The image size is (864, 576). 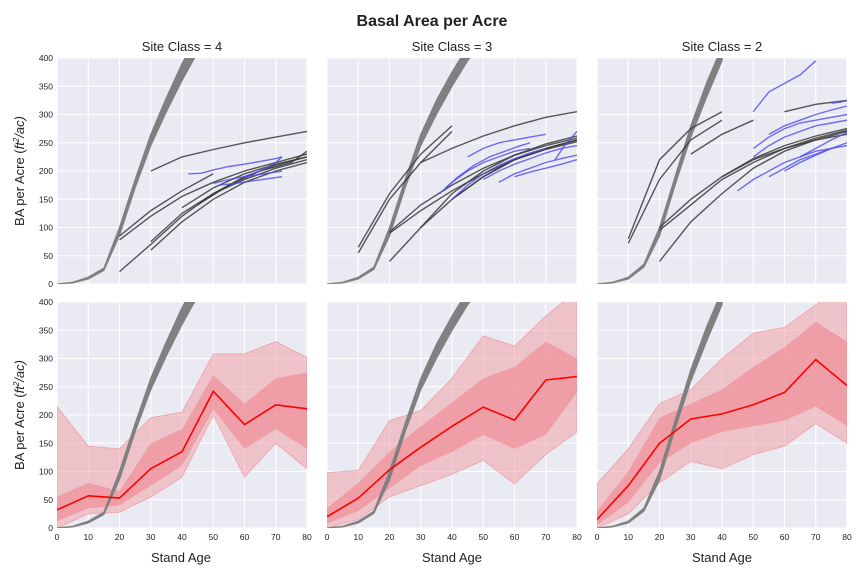 What do you see at coordinates (19, 187) in the screenshot?
I see `y-label-prefix: BA per Acre (` at bounding box center [19, 187].